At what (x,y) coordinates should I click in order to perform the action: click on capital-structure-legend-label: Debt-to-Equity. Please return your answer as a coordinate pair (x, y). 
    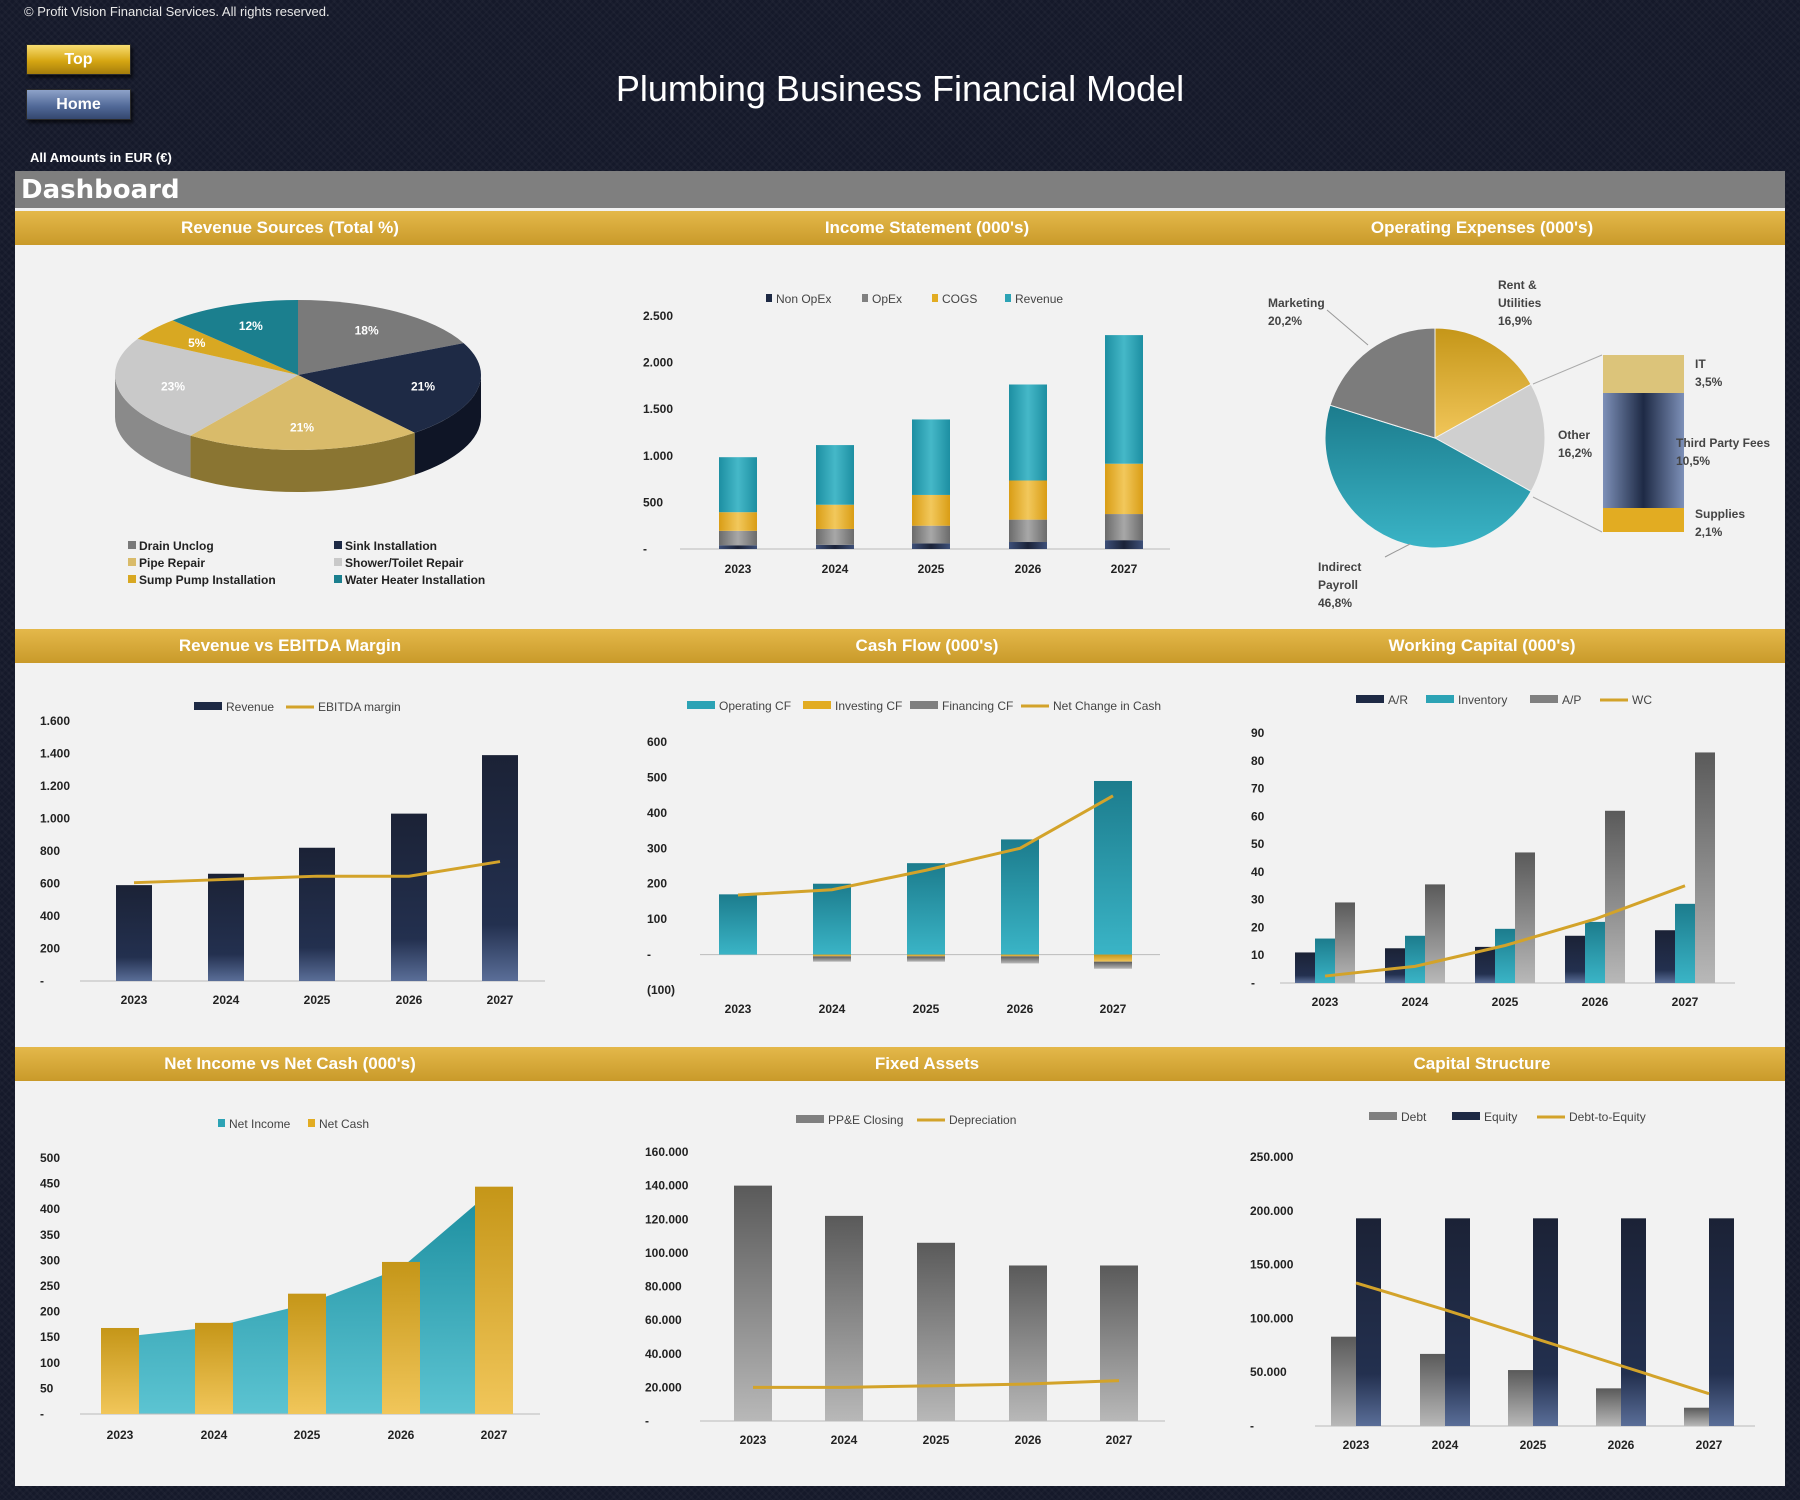
    Looking at the image, I should click on (1607, 1117).